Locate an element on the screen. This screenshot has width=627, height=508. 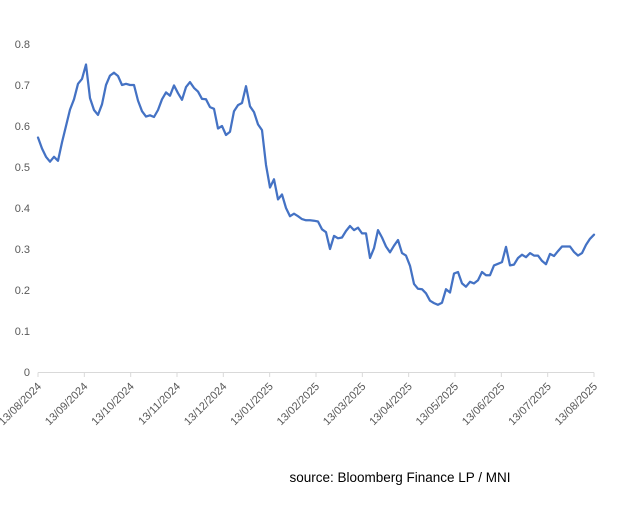
y-tick-label: 0.4 is located at coordinates (22, 209).